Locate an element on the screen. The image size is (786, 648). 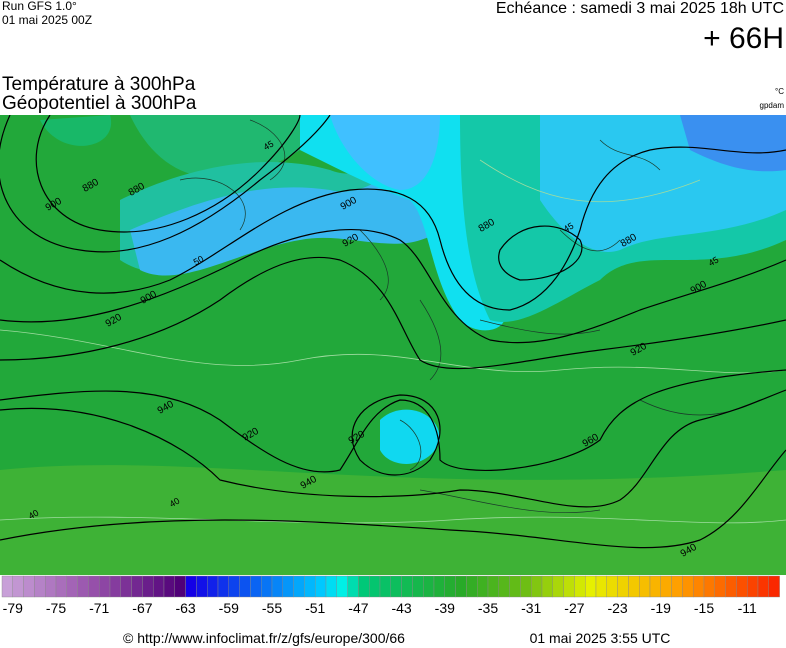
color-scale is located at coordinates (390, 586).